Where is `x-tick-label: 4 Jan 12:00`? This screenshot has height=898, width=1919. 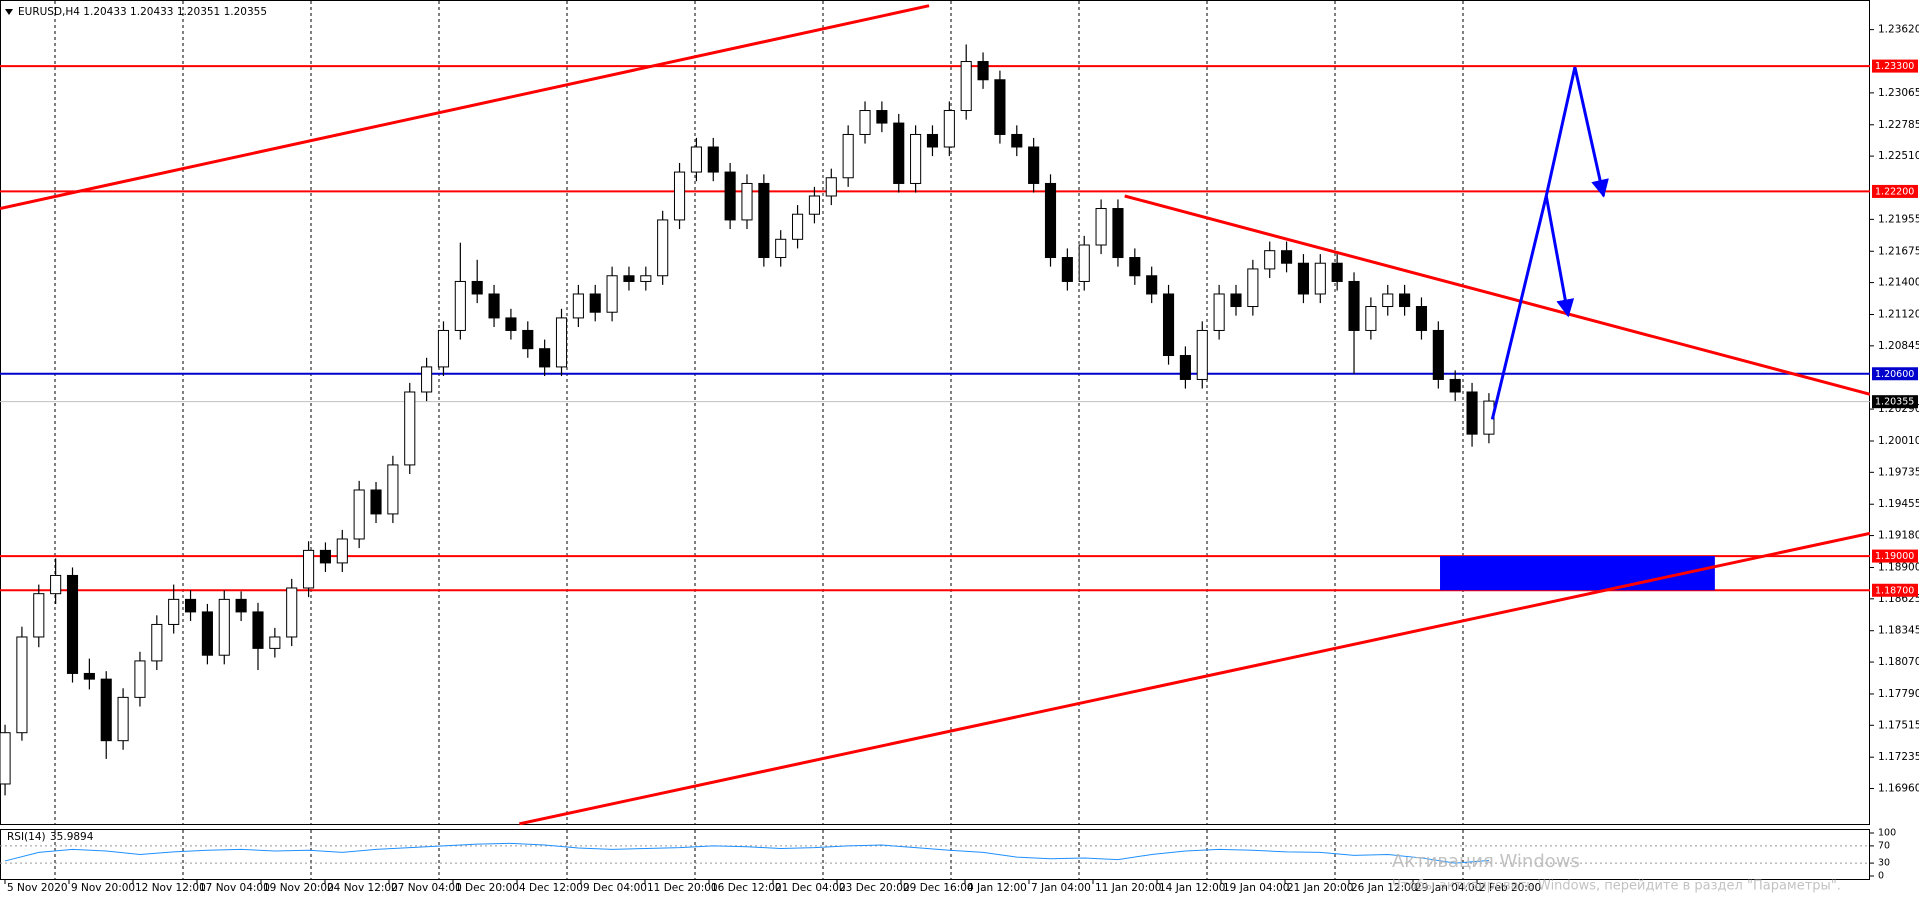
x-tick-label: 4 Jan 12:00 is located at coordinates (997, 888).